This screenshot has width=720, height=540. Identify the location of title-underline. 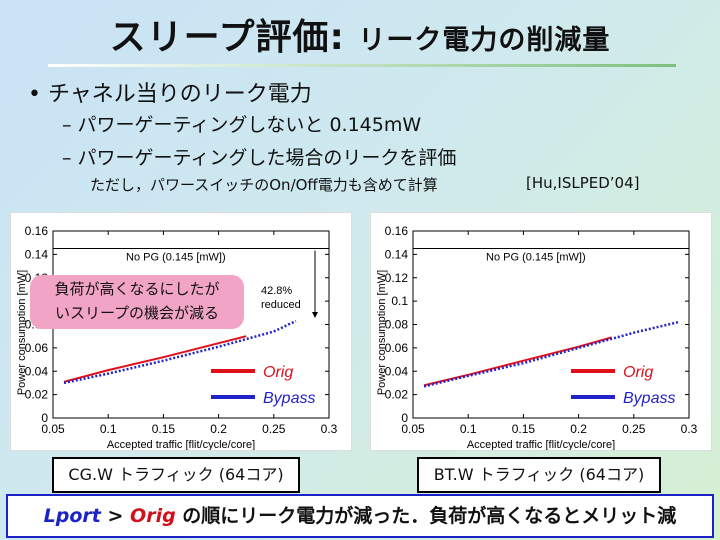
(362, 65).